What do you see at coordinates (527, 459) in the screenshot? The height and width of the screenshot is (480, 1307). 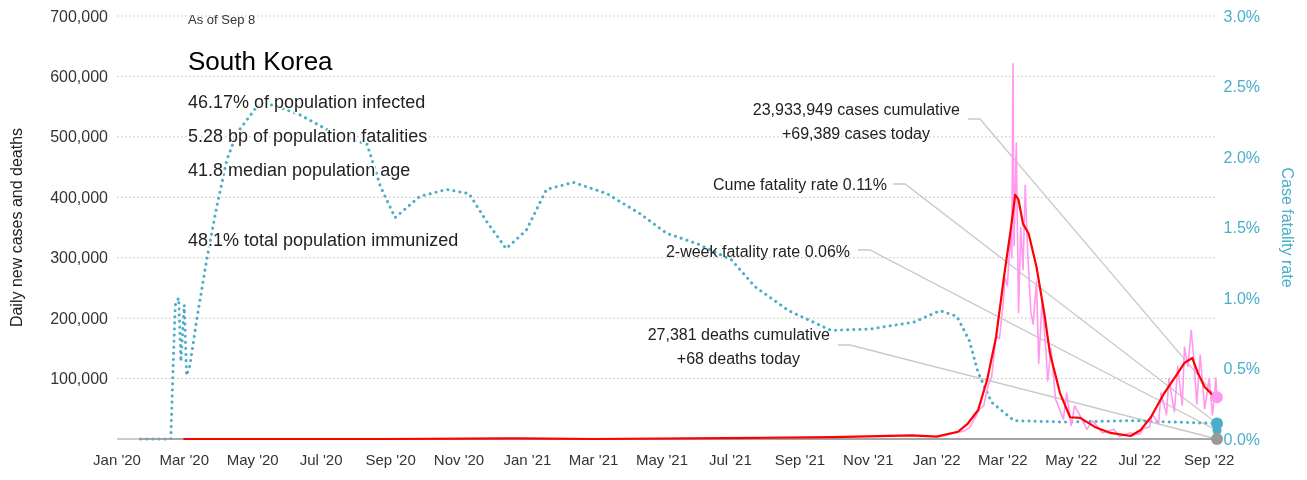 I see `x-tick-label: Jan '21` at bounding box center [527, 459].